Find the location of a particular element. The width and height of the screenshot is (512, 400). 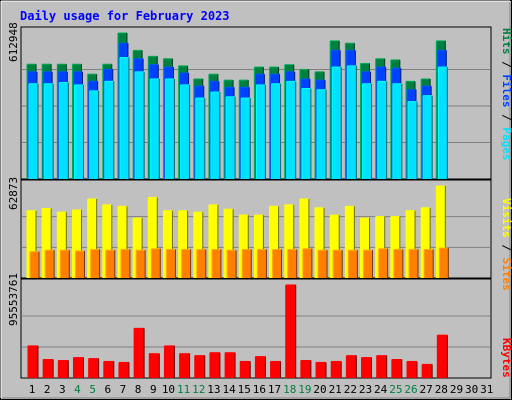

day-label: 17 is located at coordinates (274, 389).